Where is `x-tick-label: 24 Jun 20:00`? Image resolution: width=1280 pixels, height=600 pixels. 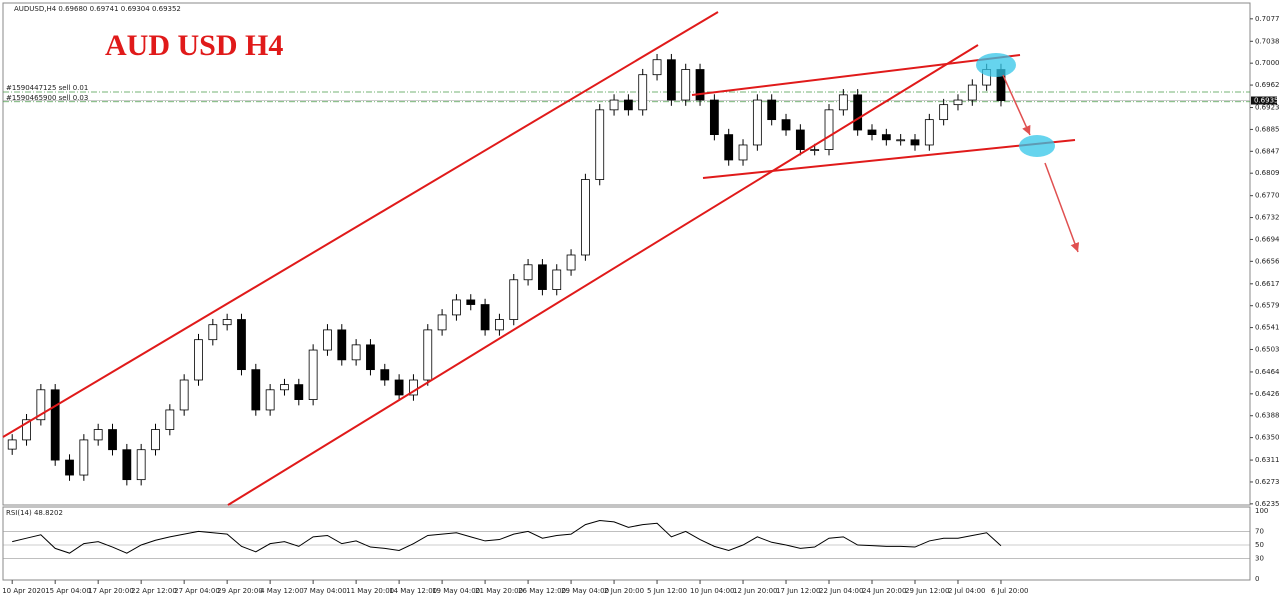
x-tick-label: 24 Jun 20:00 is located at coordinates (884, 591).